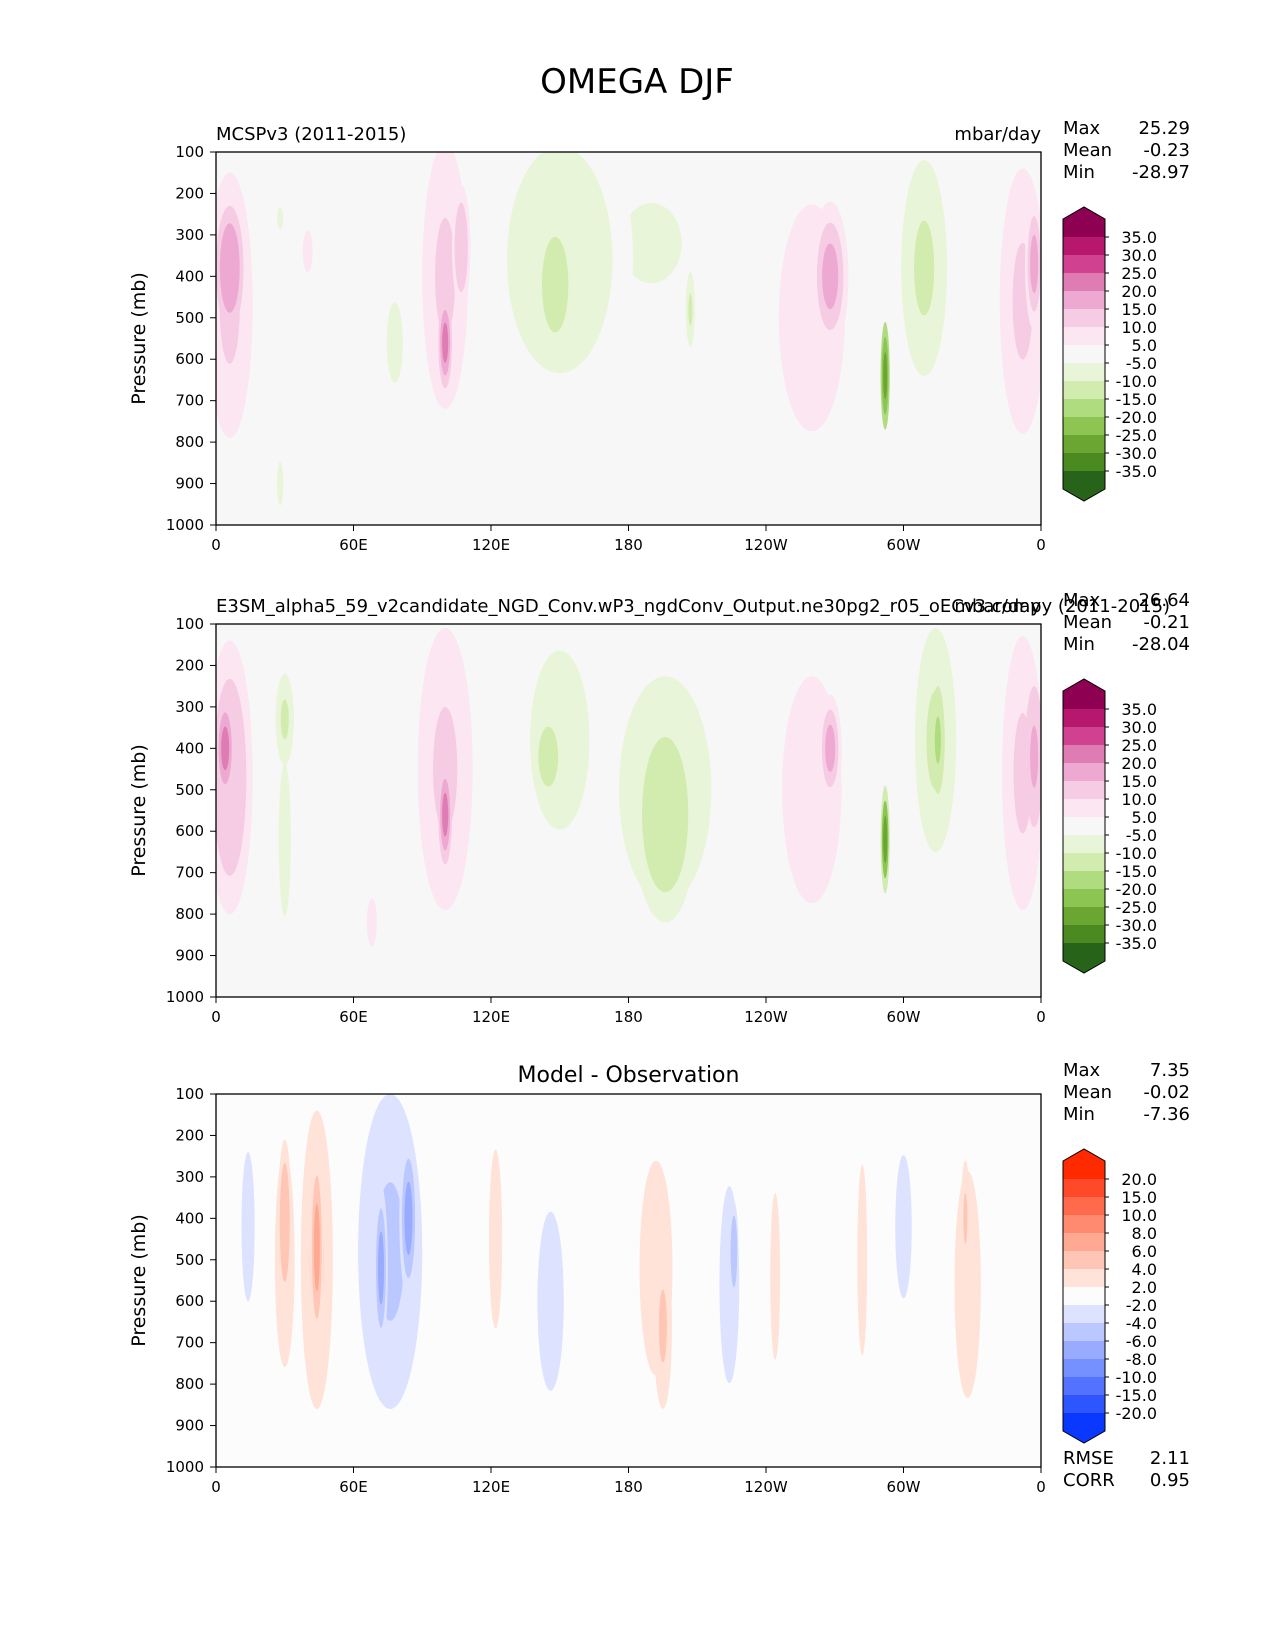 This screenshot has width=1275, height=1650. I want to click on y-tick-label: 200, so click(189, 193).